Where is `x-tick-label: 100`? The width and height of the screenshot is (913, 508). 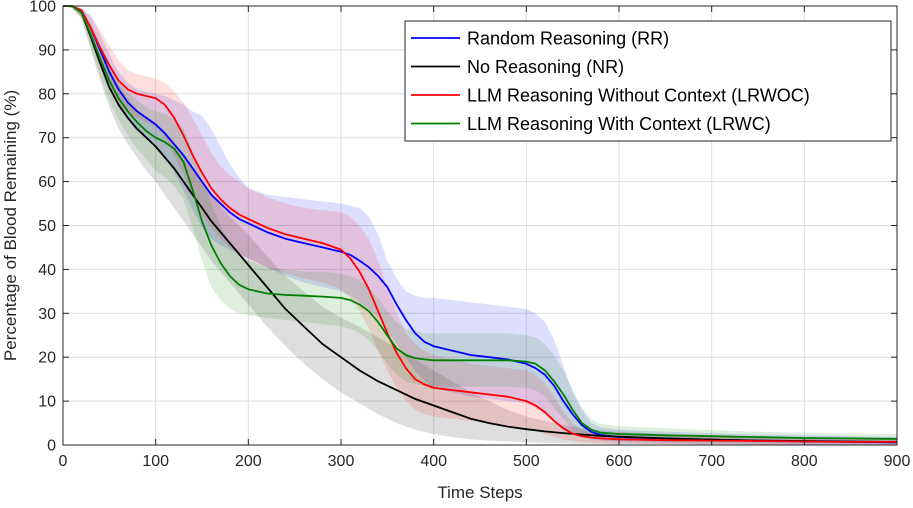 x-tick-label: 100 is located at coordinates (155, 461).